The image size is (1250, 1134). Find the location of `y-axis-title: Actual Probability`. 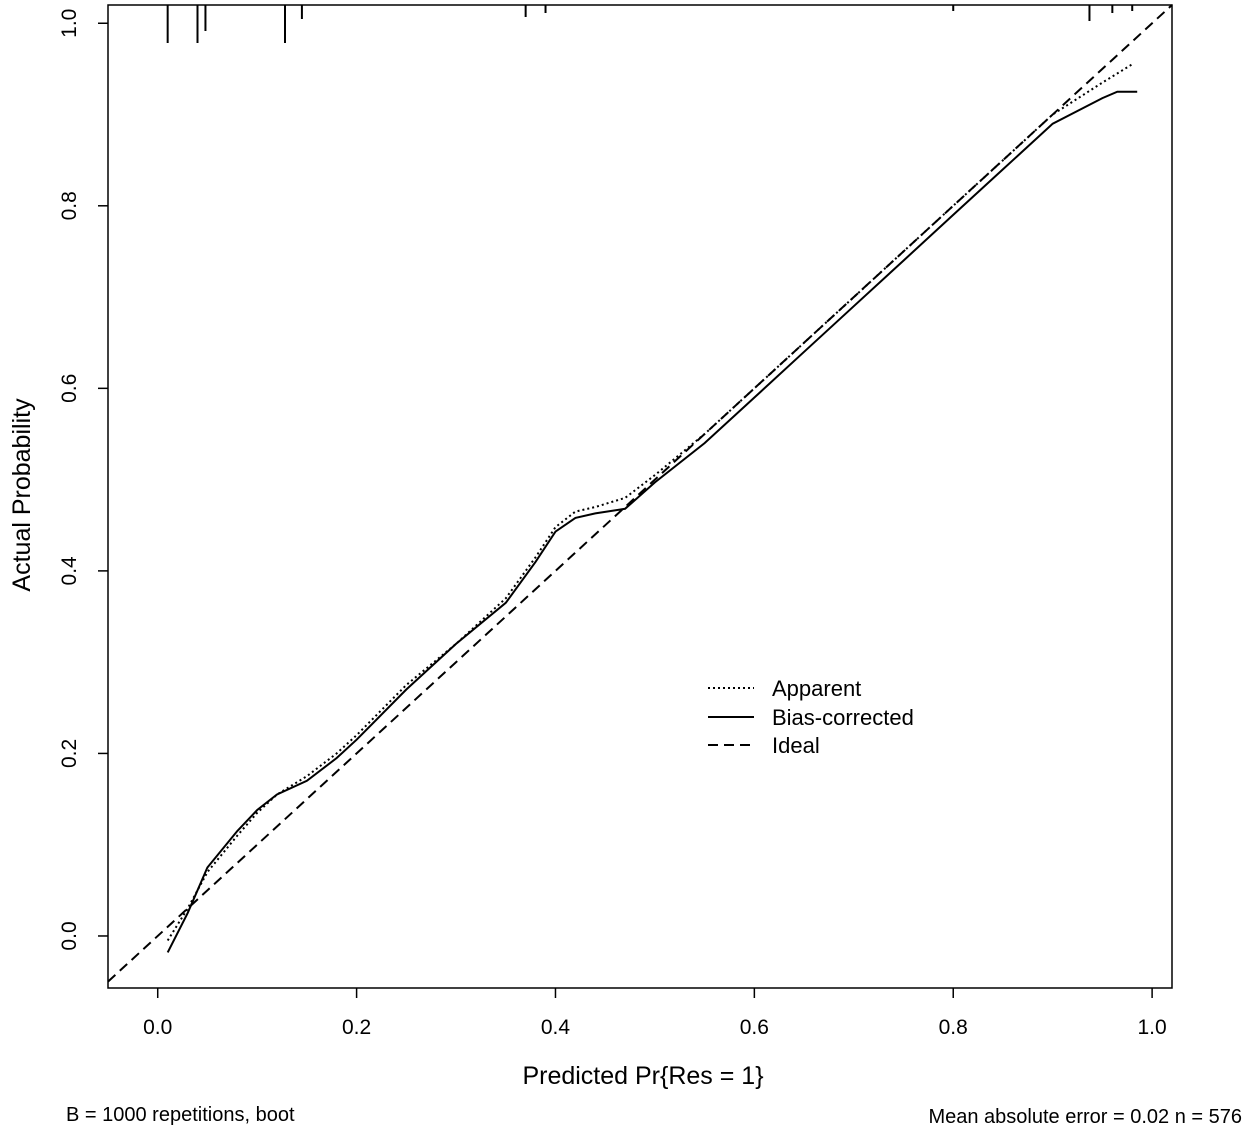

y-axis-title: Actual Probability is located at coordinates (22, 495).